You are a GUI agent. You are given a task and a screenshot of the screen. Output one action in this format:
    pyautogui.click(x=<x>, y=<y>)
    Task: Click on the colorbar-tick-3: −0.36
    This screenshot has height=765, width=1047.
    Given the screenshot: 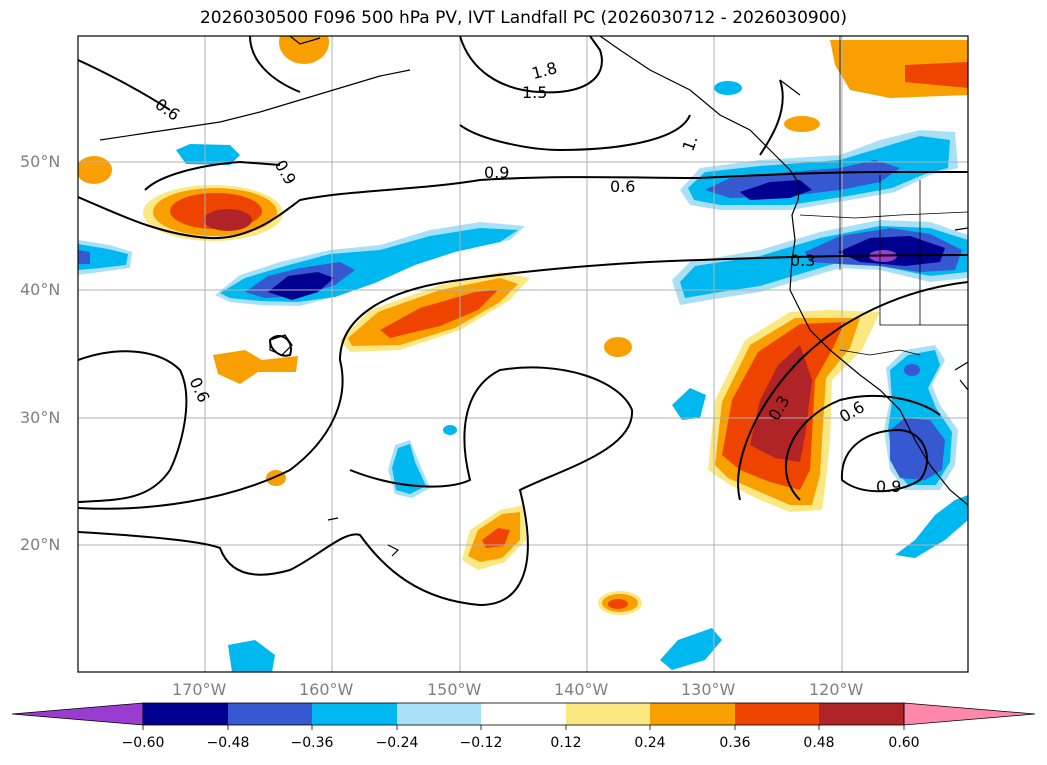 What is the action you would take?
    pyautogui.click(x=312, y=743)
    